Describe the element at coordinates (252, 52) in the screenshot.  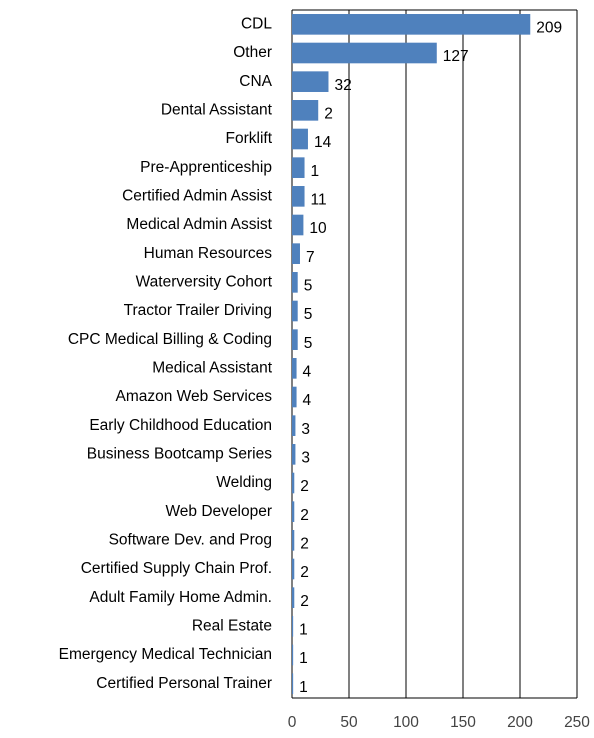
I see `y-tick-label: Other` at that location.